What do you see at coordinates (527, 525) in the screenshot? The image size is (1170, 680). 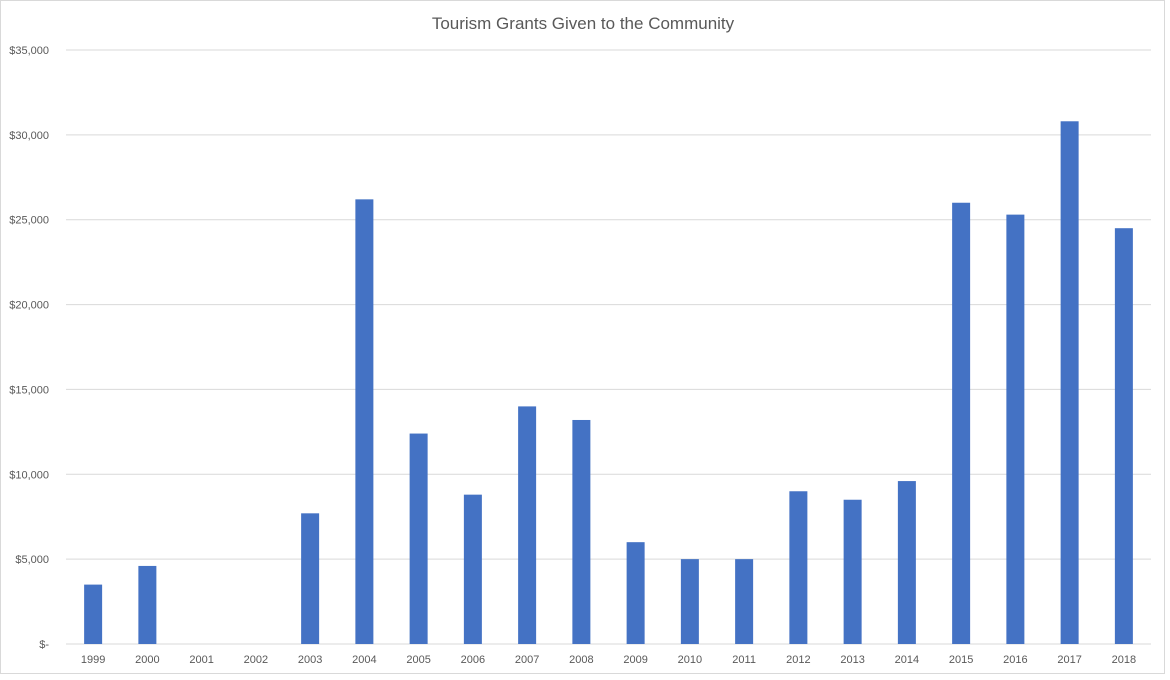 I see `bar-2007` at bounding box center [527, 525].